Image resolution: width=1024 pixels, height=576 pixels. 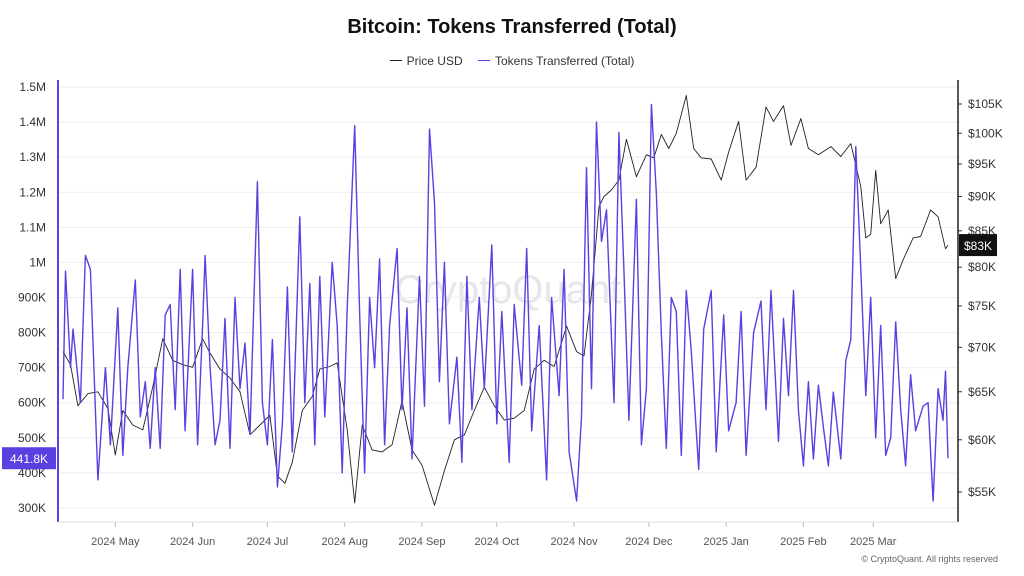 I want to click on legend: Price USD Tokens Transferred (Total), so click(x=512, y=59).